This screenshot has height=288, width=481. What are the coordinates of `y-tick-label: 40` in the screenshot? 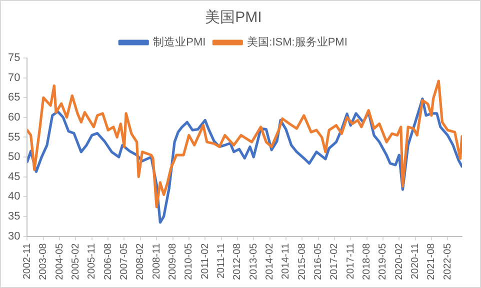 It's located at (14, 196).